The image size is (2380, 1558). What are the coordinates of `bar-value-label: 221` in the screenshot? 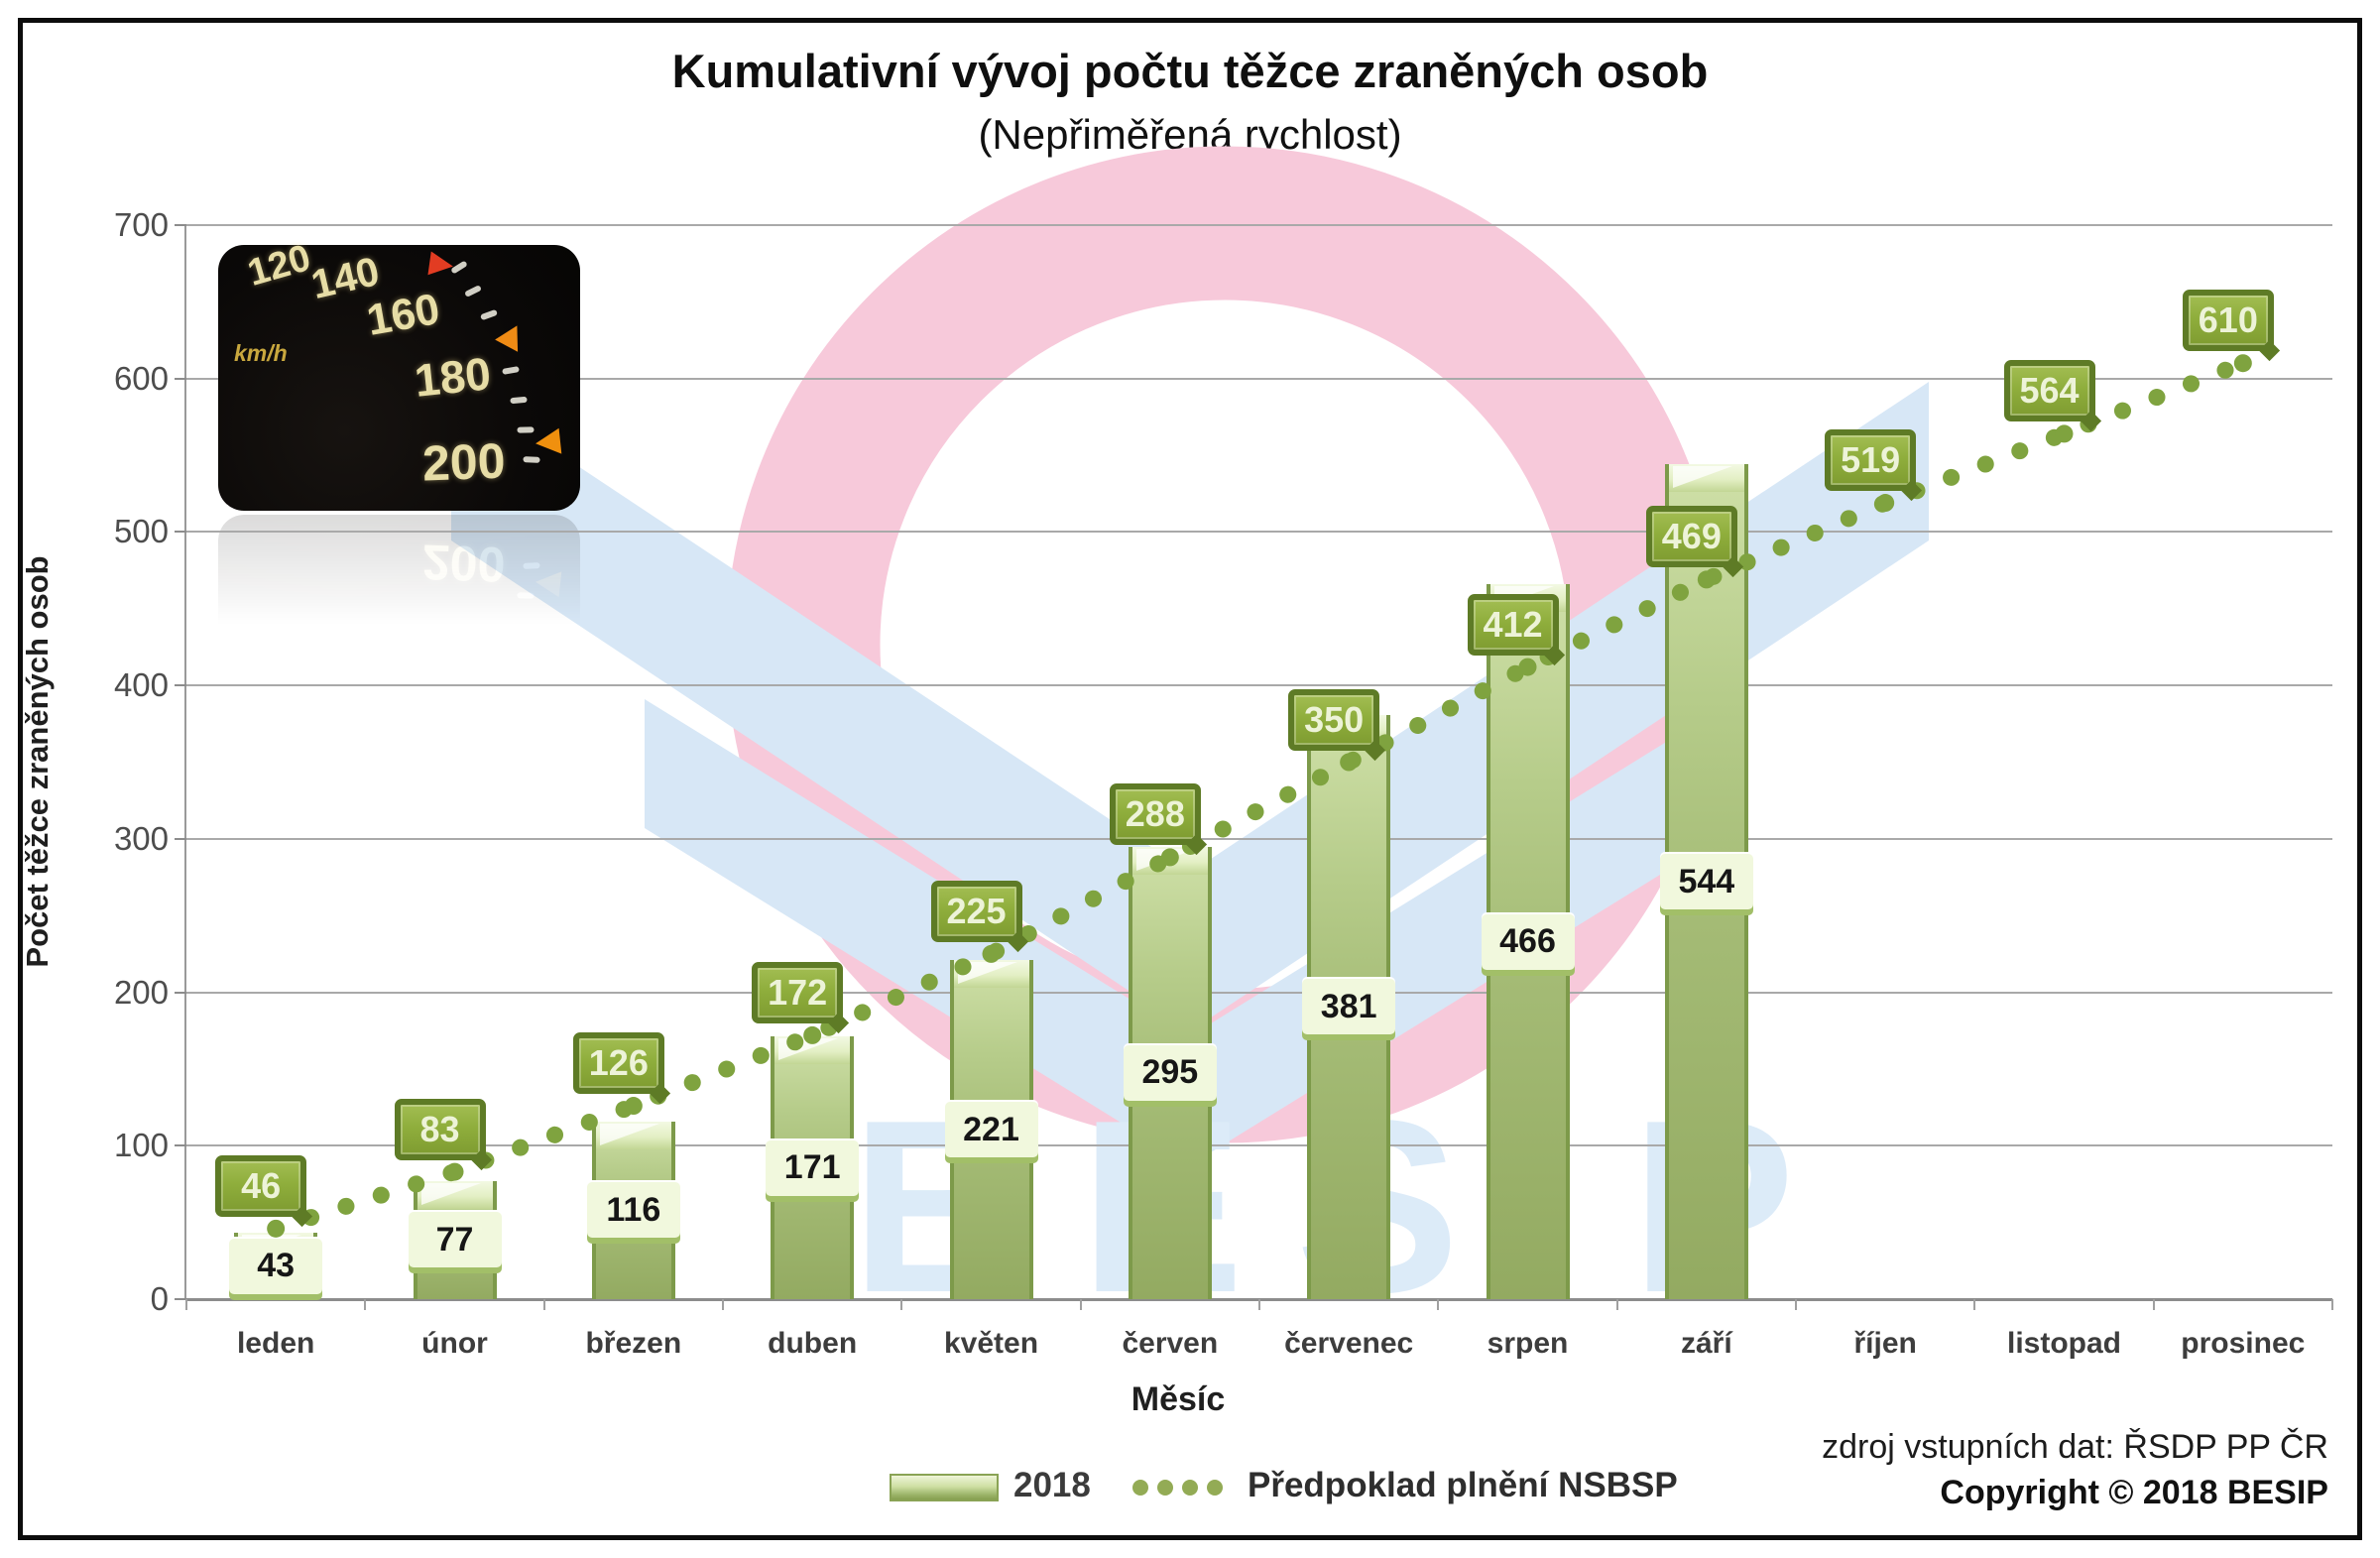 It's located at (991, 1130).